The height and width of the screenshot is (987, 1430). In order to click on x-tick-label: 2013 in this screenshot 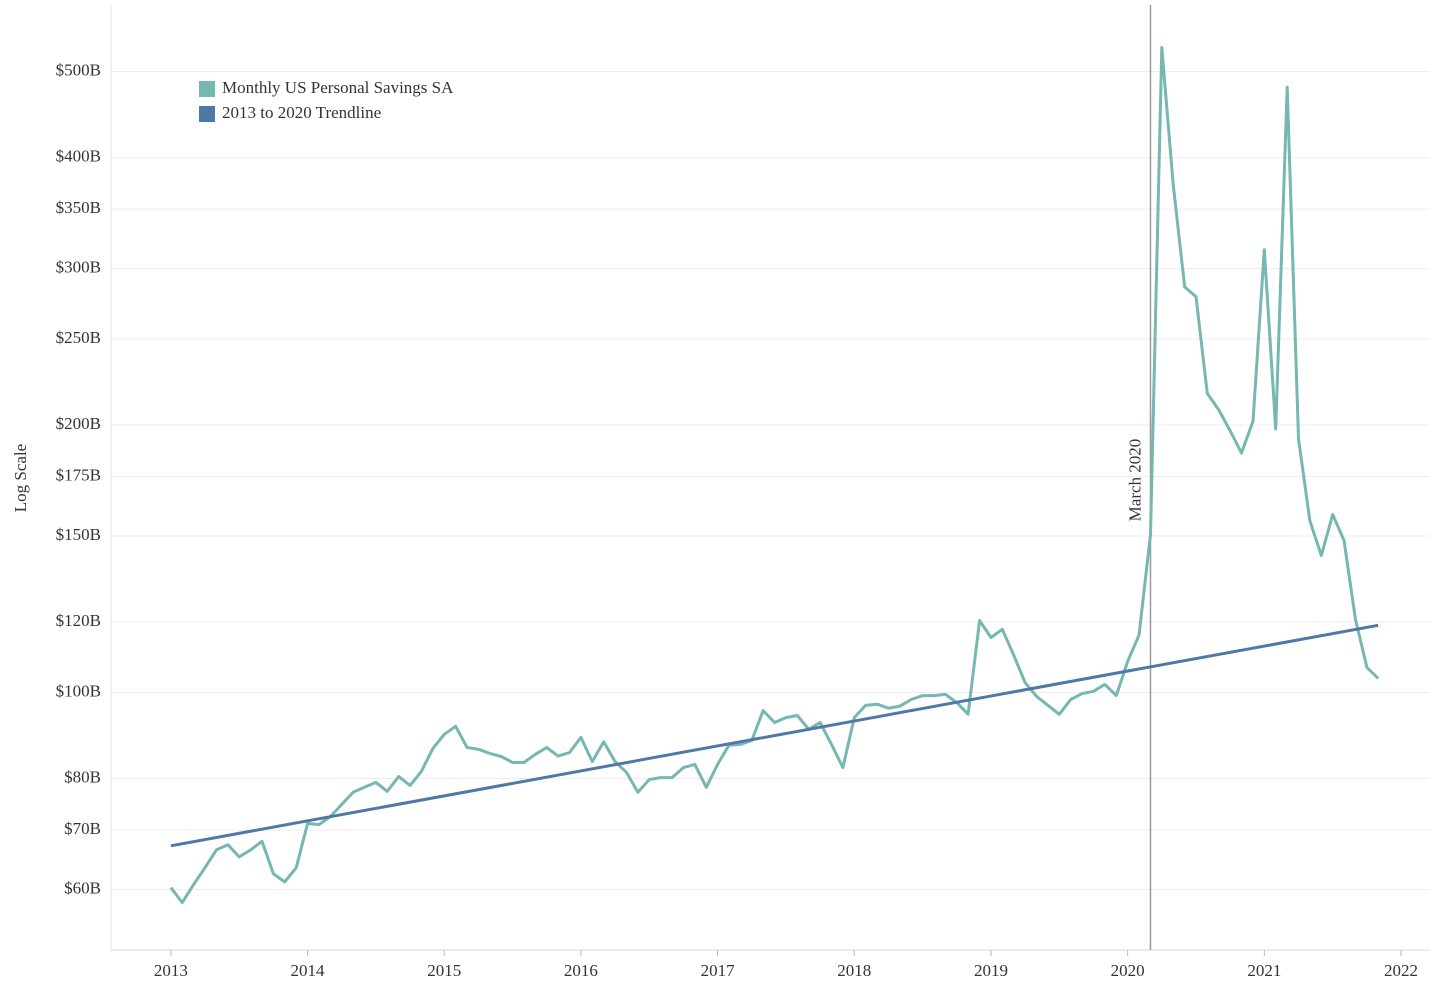, I will do `click(171, 970)`.